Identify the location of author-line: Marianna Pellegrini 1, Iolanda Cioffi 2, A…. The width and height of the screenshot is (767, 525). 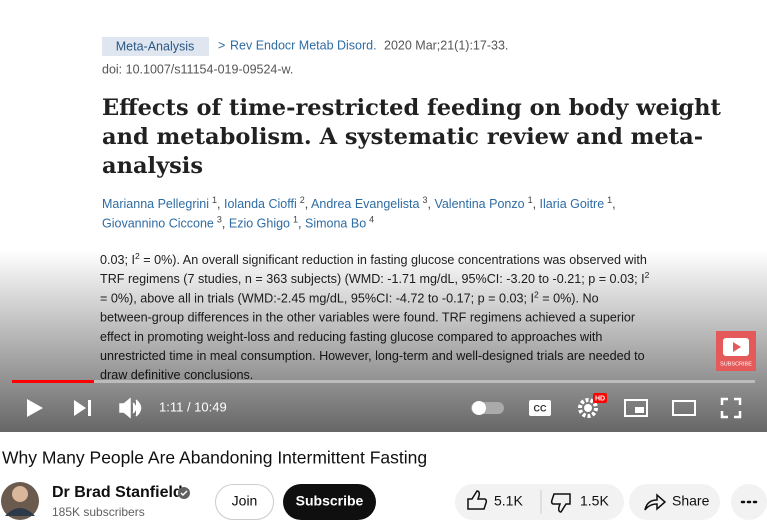
(359, 203).